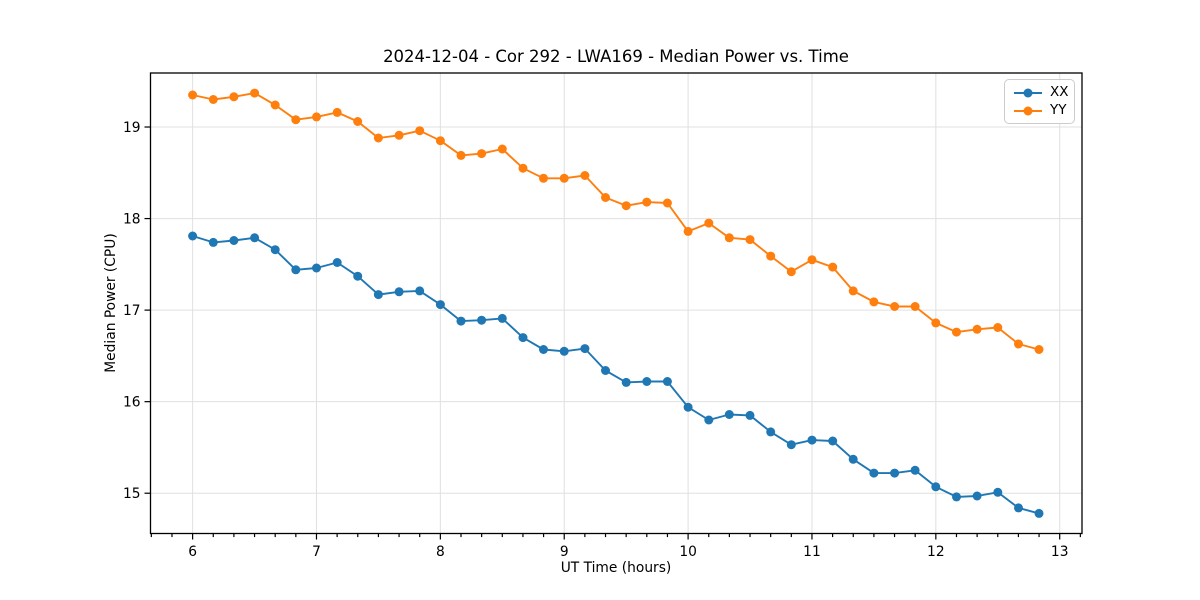 Image resolution: width=1200 pixels, height=600 pixels. I want to click on legend-item-yy: YY, so click(1040, 110).